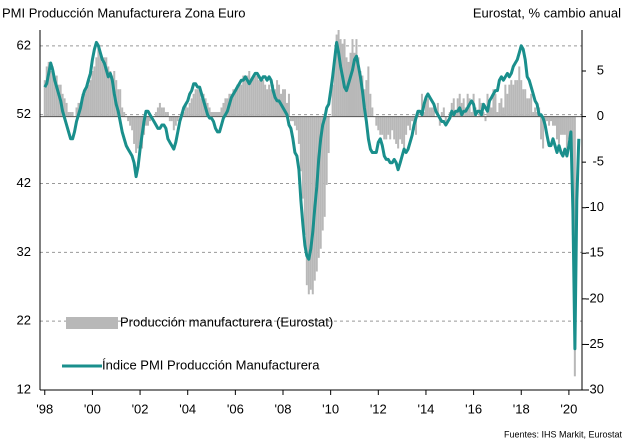 This screenshot has width=624, height=443. I want to click on y2-axis-label: Eurostat, % cambio anual, so click(547, 12).